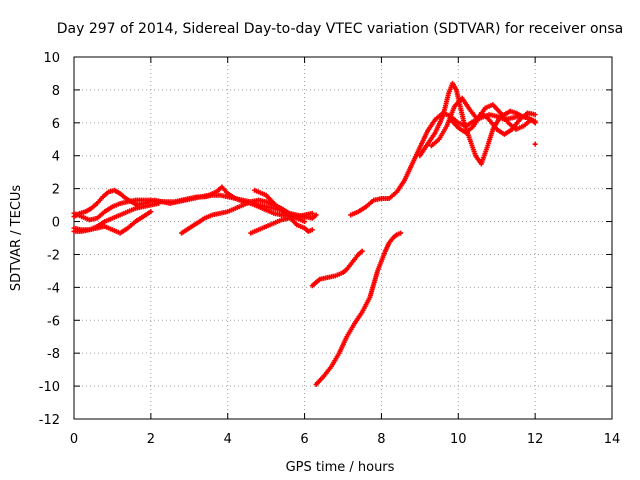 This screenshot has height=480, width=640. I want to click on y-tick-label: -2, so click(53, 255).